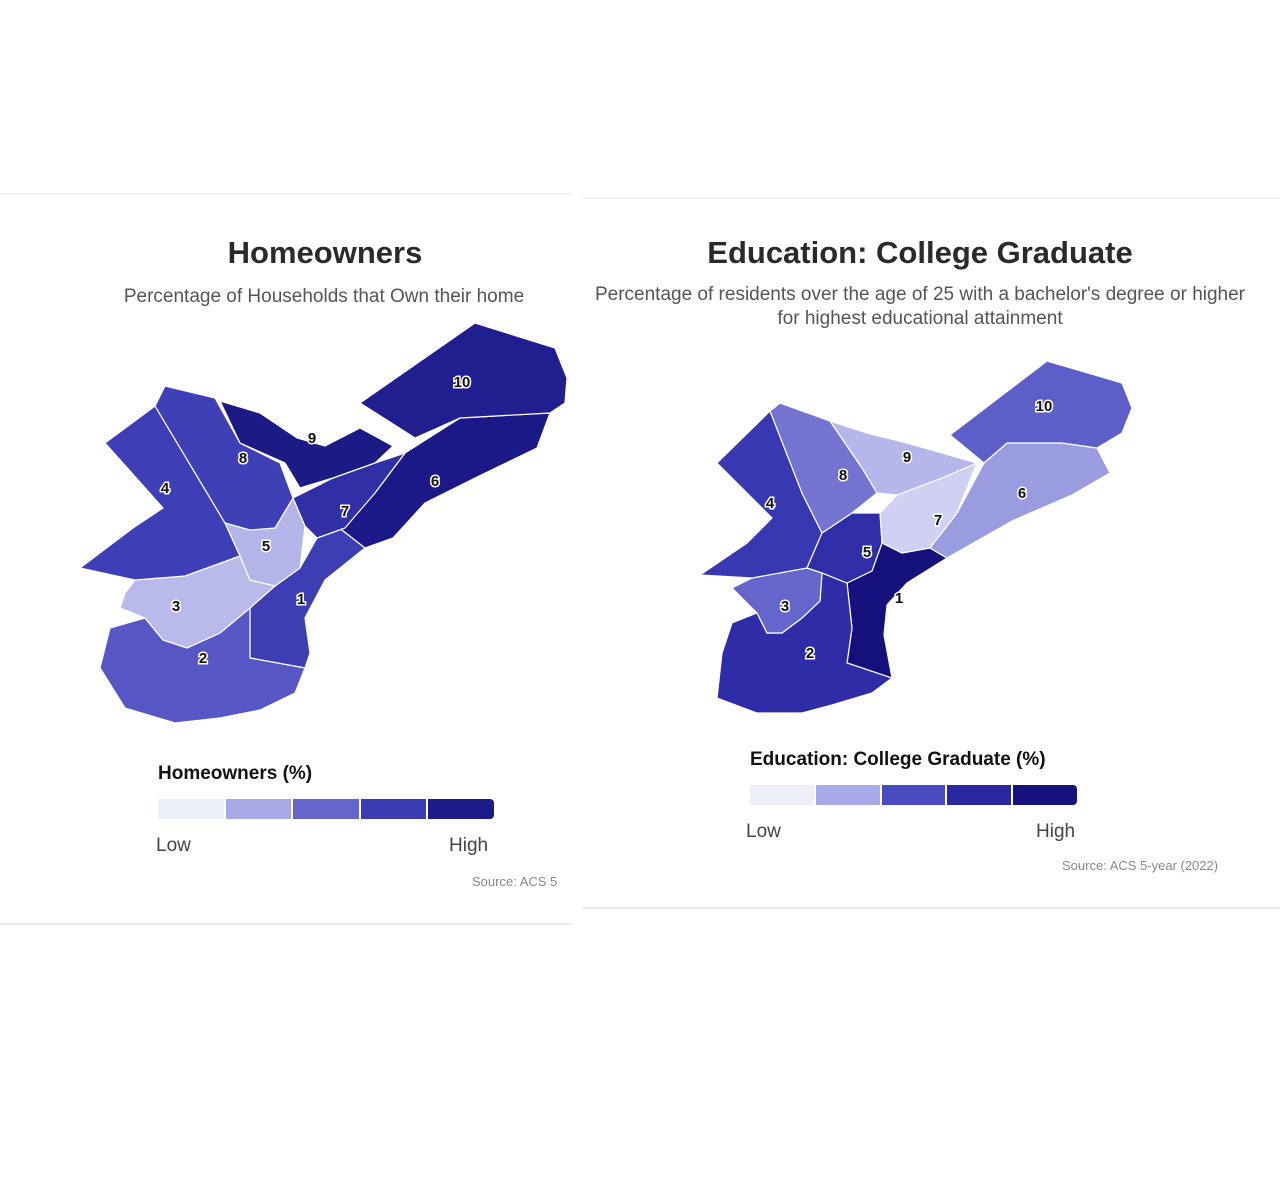  What do you see at coordinates (515, 881) in the screenshot?
I see `source-note: Source: ACS 5` at bounding box center [515, 881].